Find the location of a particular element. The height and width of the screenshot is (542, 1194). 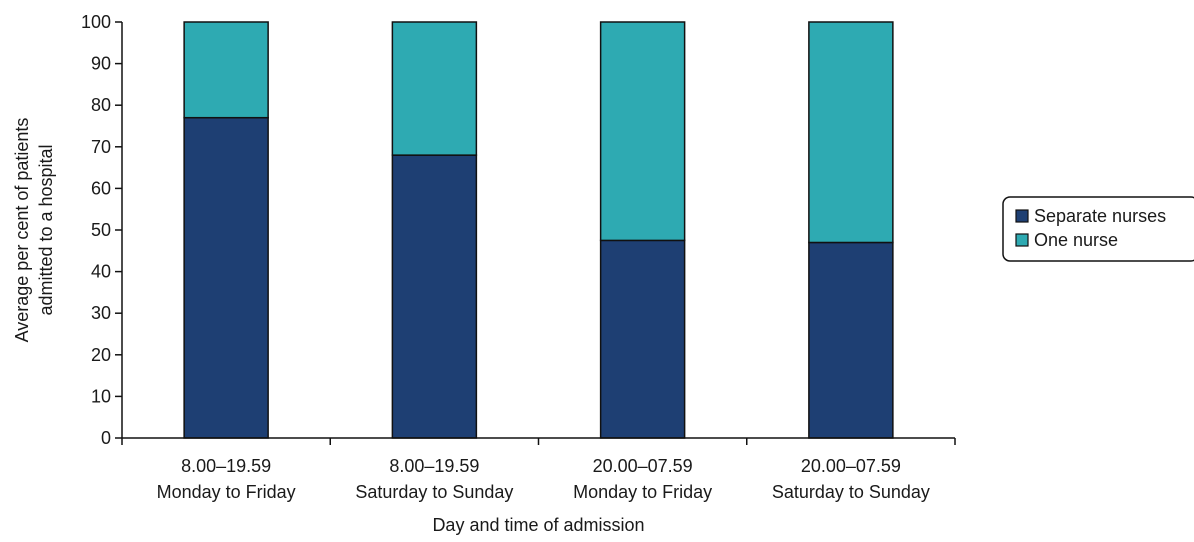

y-tick-label: 90 is located at coordinates (101, 64).